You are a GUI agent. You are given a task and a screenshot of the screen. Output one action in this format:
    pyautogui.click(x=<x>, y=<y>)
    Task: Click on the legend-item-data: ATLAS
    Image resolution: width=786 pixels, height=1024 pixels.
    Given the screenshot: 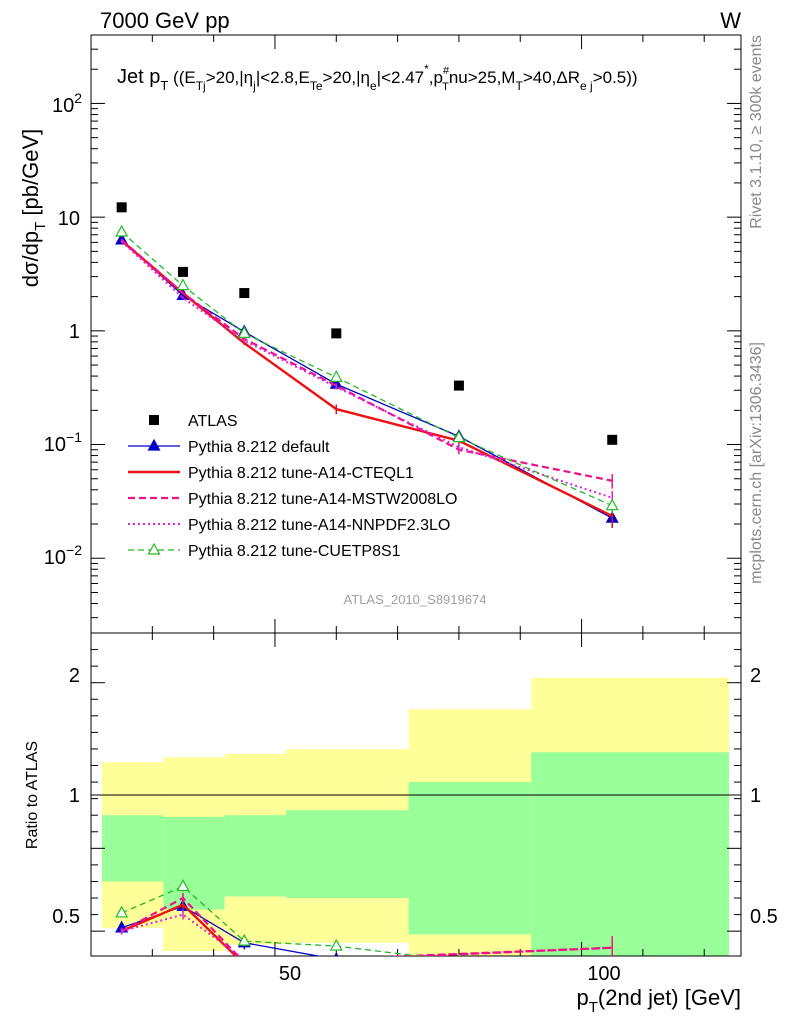 What is the action you would take?
    pyautogui.click(x=193, y=421)
    